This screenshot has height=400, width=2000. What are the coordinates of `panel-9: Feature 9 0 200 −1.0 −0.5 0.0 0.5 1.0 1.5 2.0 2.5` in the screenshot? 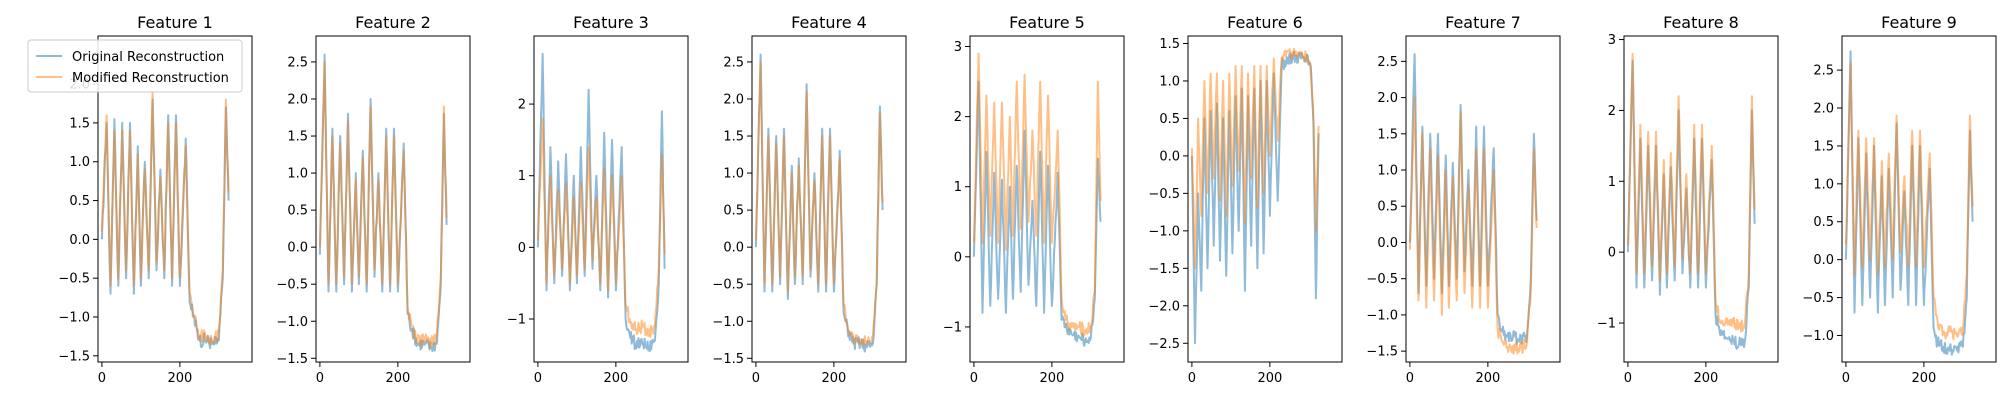 It's located at (1899, 199).